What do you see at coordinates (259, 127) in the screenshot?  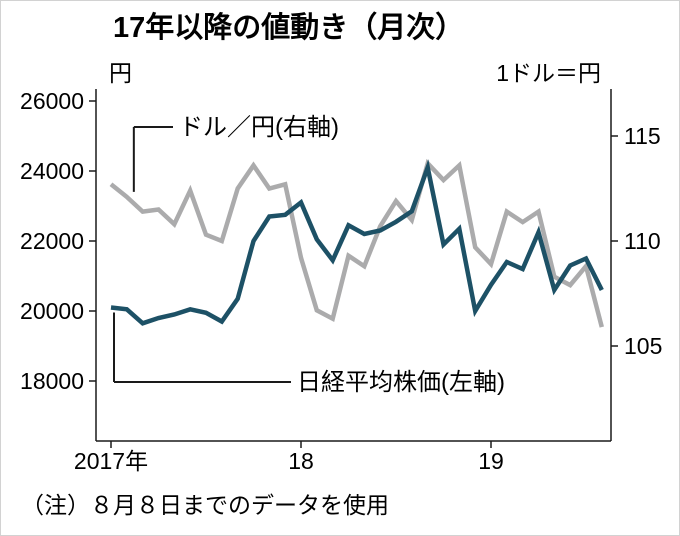 I see `usdjpy-series-label: ドル／円(右軸)` at bounding box center [259, 127].